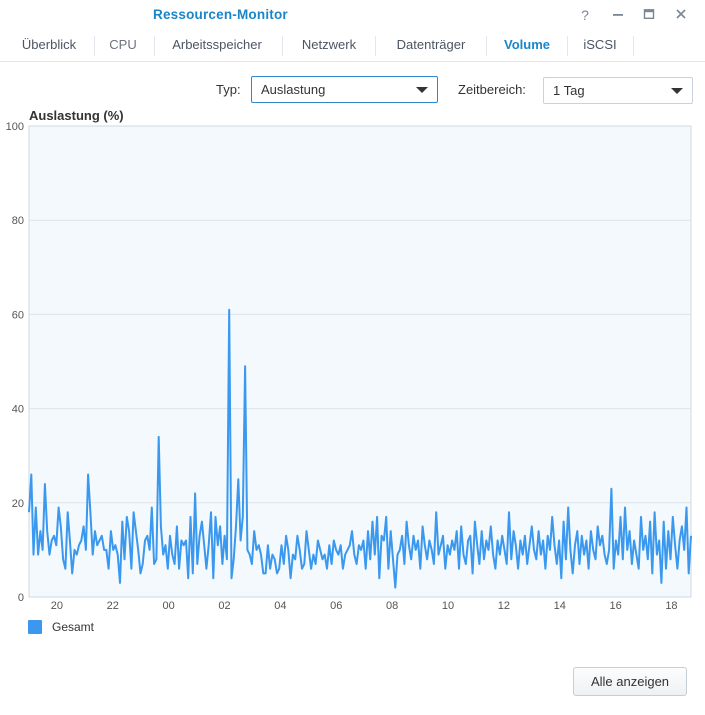  What do you see at coordinates (220, 14) in the screenshot?
I see `window-title: Ressourcen-Monitor` at bounding box center [220, 14].